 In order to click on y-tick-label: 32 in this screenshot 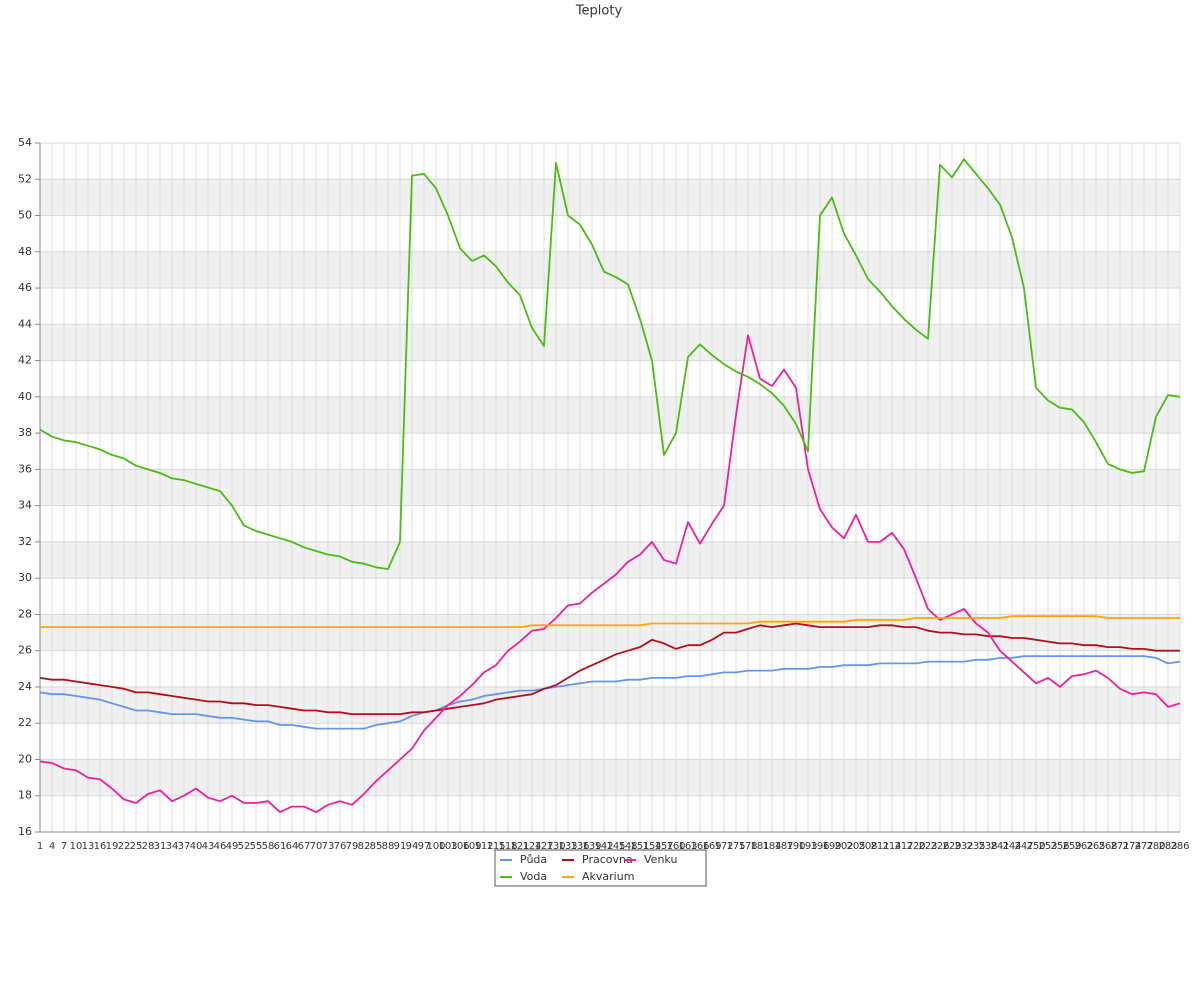, I will do `click(25, 541)`.